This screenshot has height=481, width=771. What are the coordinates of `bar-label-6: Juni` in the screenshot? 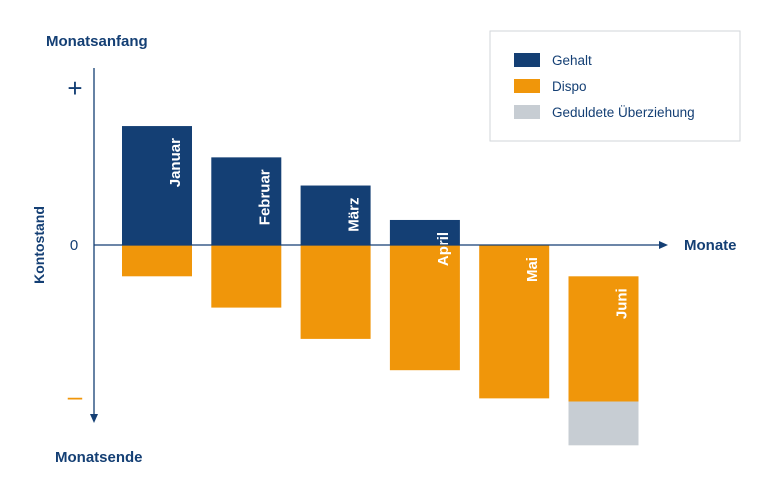 It's located at (622, 303).